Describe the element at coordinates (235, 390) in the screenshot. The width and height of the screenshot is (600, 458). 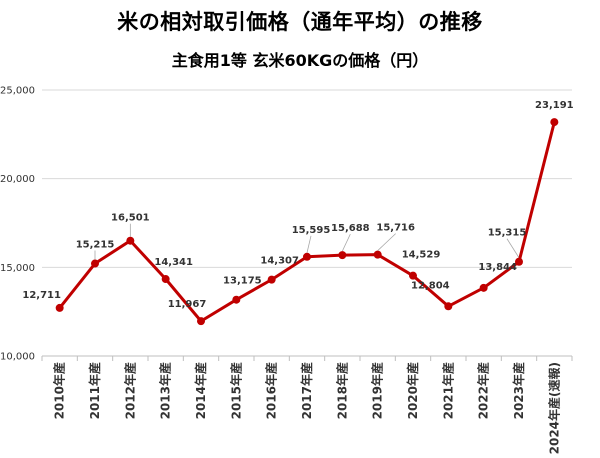
I see `x-tick-label: 2015年産` at that location.